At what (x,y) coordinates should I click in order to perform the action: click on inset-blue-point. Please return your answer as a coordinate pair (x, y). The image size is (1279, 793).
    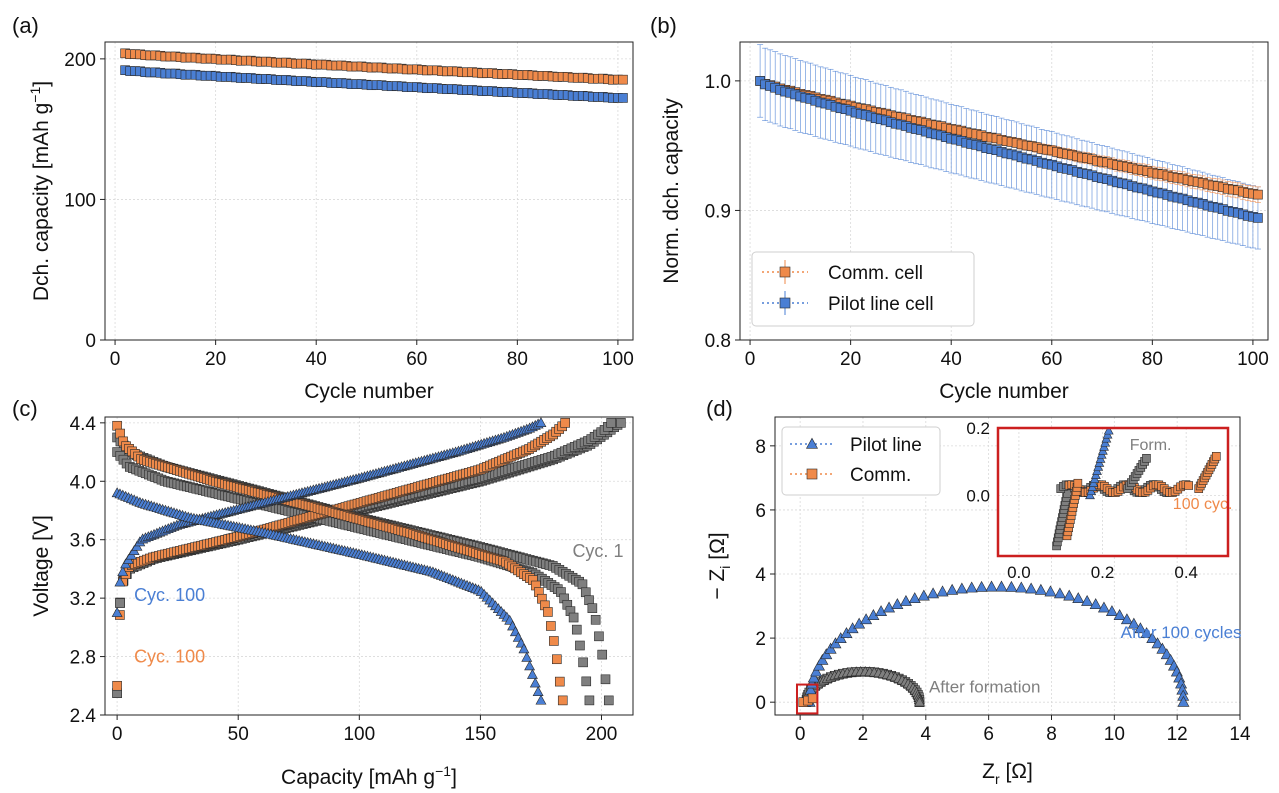
    Looking at the image, I should click on (1108, 431).